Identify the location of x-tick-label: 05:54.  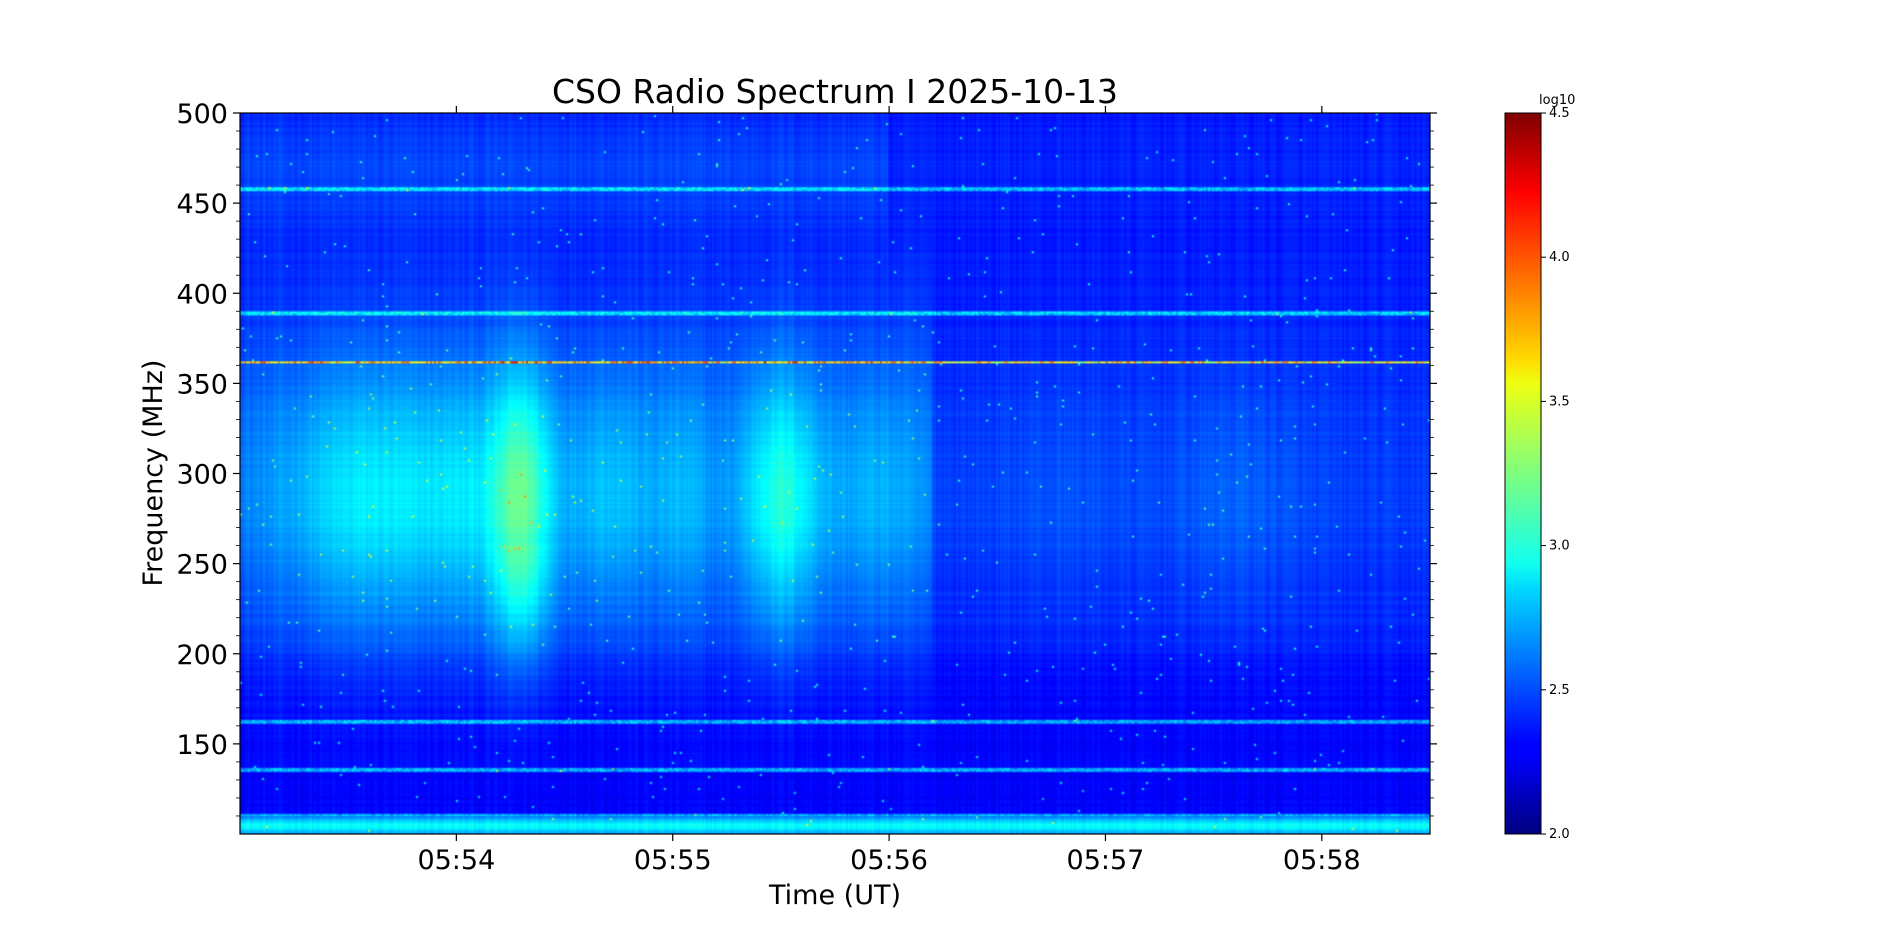
(456, 860).